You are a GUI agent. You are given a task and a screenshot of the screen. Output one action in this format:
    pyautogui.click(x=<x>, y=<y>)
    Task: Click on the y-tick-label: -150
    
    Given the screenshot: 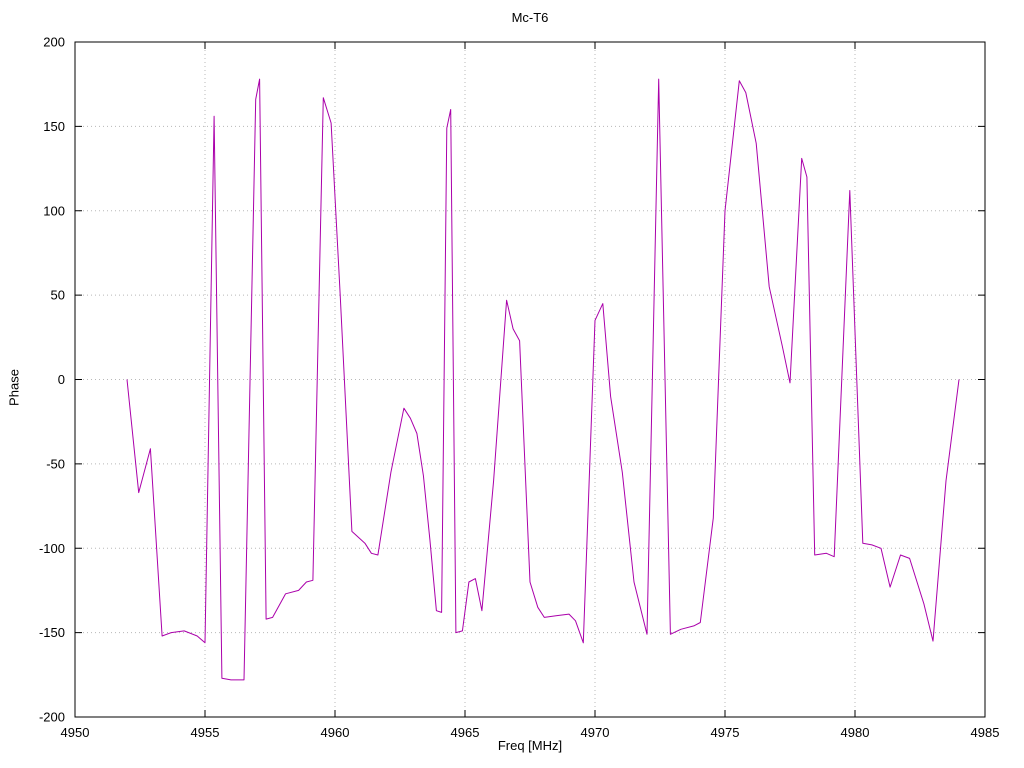 What is the action you would take?
    pyautogui.click(x=52, y=632)
    